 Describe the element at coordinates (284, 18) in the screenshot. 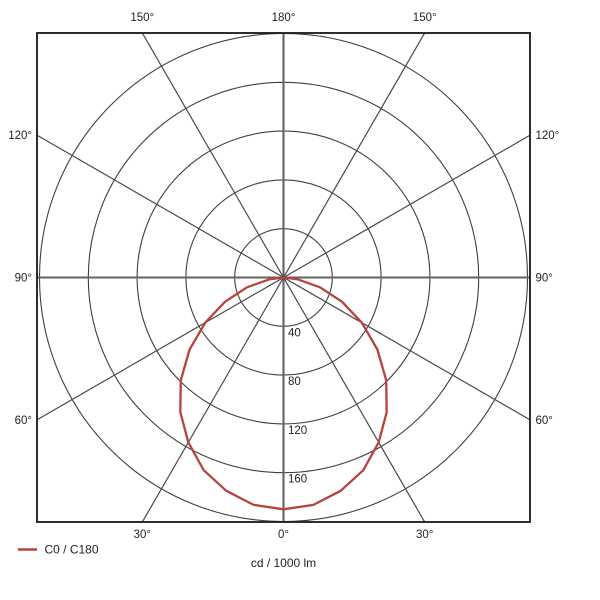

I see `angle-label-top-1: 180°` at that location.